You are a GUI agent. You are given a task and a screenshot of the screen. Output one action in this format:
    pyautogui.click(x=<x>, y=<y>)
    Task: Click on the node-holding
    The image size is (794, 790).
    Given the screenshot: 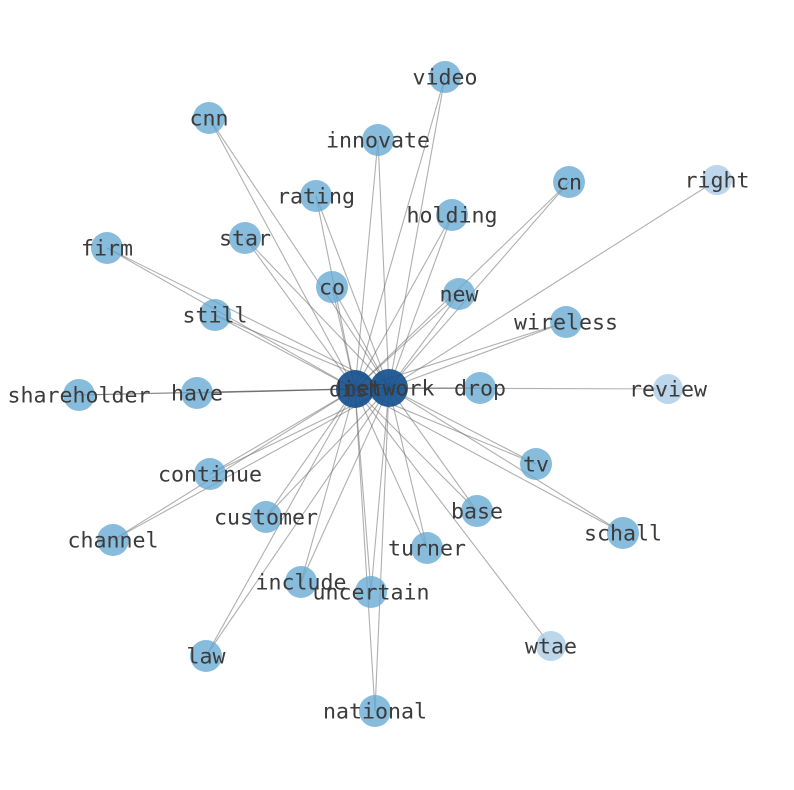 What is the action you would take?
    pyautogui.click(x=452, y=215)
    